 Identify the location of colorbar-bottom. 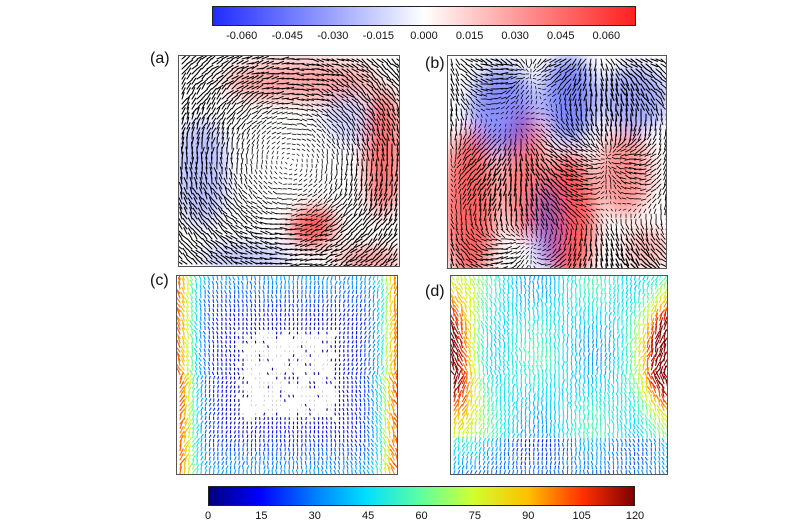
(421, 496).